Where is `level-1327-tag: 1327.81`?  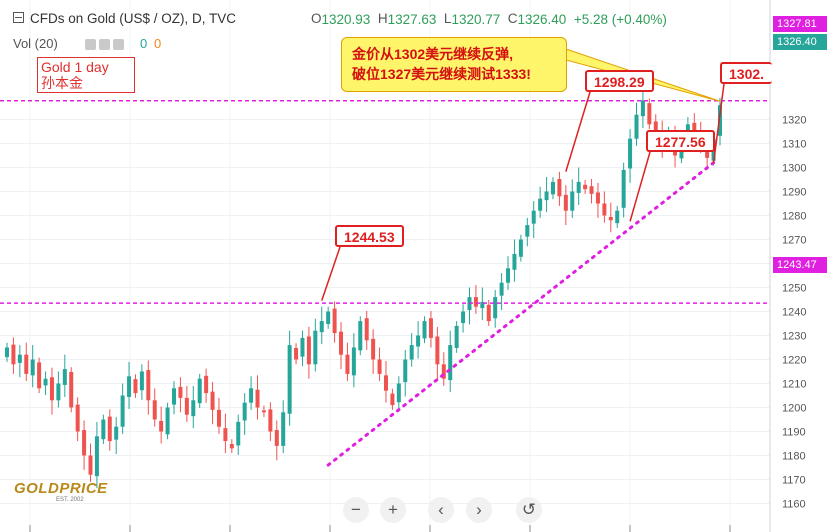 level-1327-tag: 1327.81 is located at coordinates (800, 24).